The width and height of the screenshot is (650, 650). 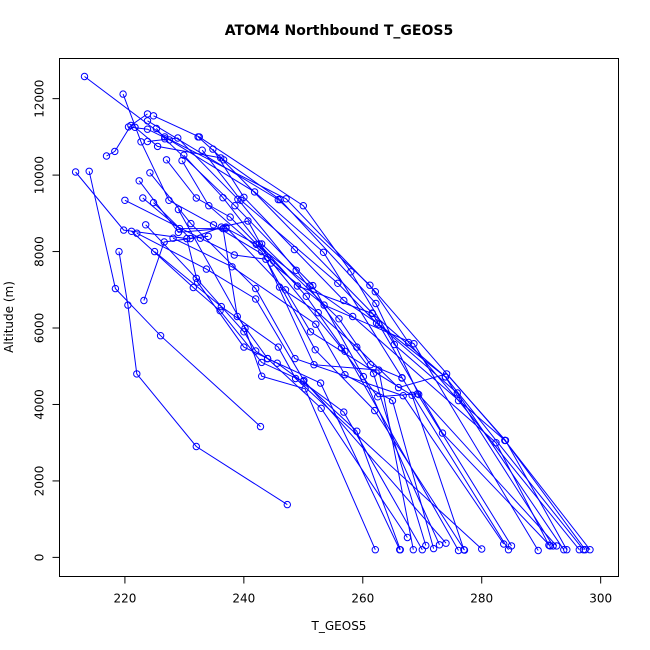 I want to click on y-axis: 0 2000 4000 6000 8000 10000 12000, so click(x=46, y=320).